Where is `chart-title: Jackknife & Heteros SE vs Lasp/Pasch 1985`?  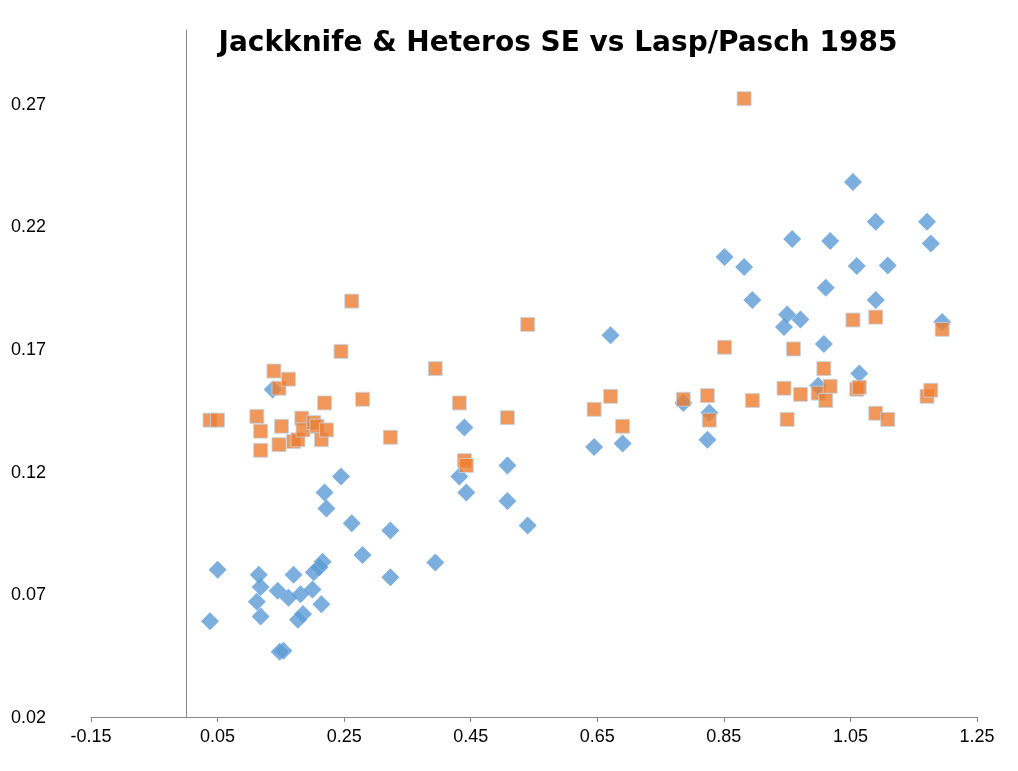
chart-title: Jackknife & Heteros SE vs Lasp/Pasch 1985 is located at coordinates (557, 41).